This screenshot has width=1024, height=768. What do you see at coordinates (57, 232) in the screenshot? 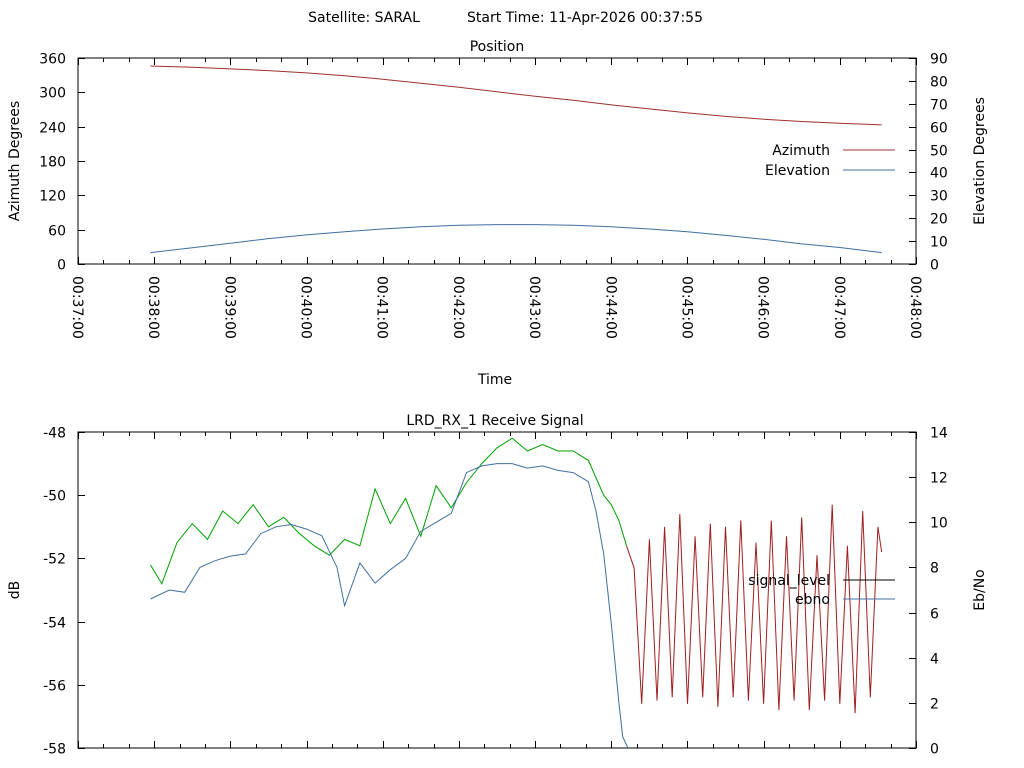
I see `position-y-tick-label: 60` at bounding box center [57, 232].